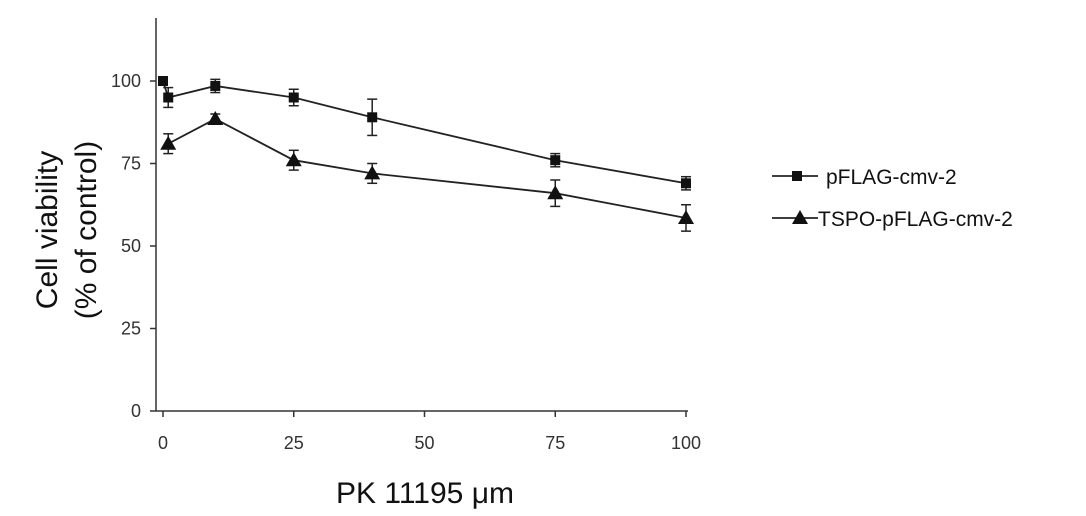 This screenshot has height=516, width=1086. Describe the element at coordinates (427, 168) in the screenshot. I see `series-line` at that location.